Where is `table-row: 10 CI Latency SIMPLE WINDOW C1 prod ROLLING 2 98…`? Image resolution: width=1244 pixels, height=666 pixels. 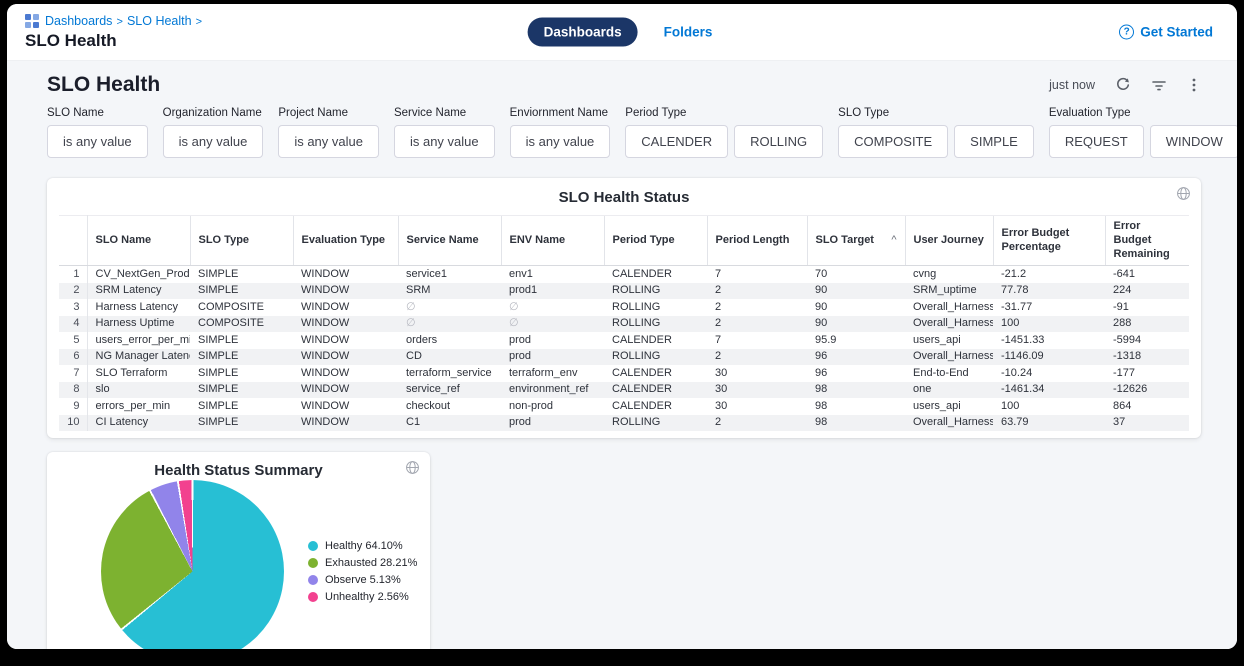
table-row: 10 CI Latency SIMPLE WINDOW C1 prod ROLLING 2 98… is located at coordinates (624, 423).